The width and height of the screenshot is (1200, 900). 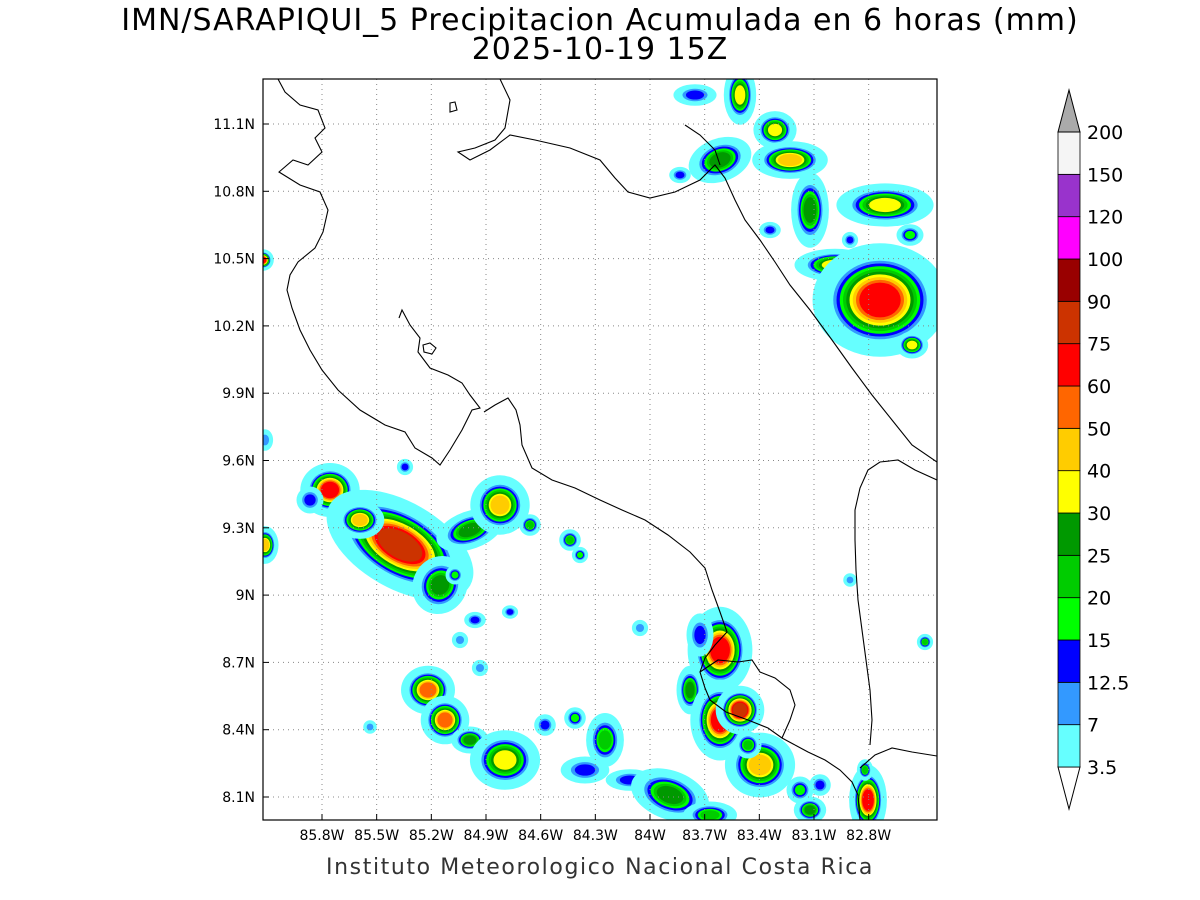 I want to click on colorbar-label: 7, so click(x=1093, y=726).